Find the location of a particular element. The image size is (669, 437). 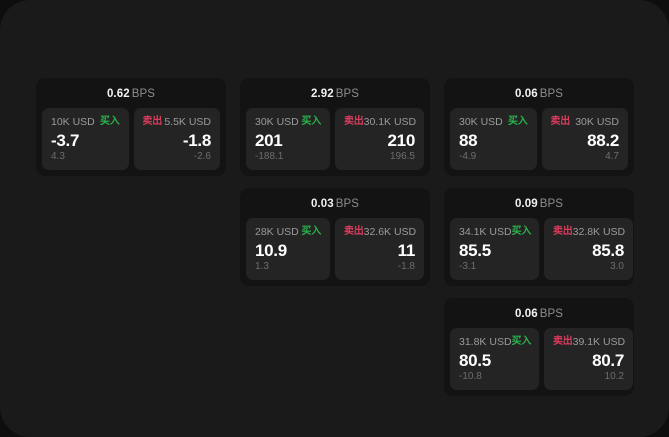

bps-value: 2.92 is located at coordinates (322, 94).